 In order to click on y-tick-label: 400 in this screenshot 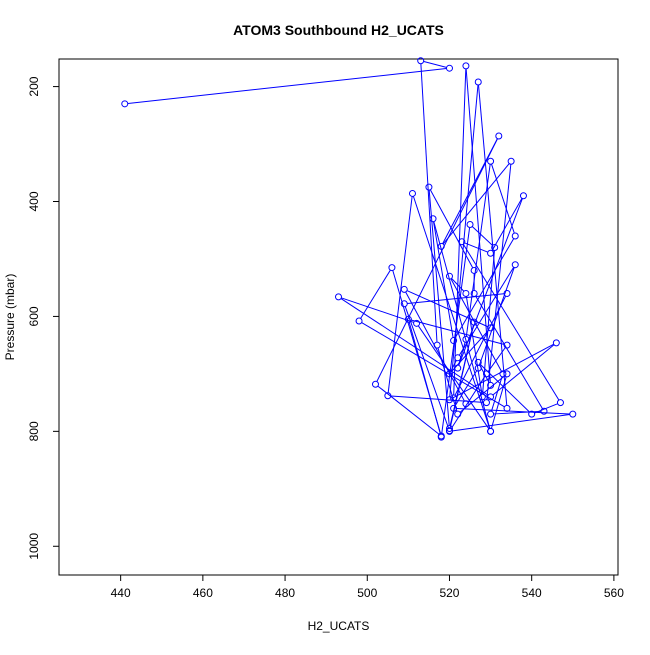, I will do `click(34, 201)`.